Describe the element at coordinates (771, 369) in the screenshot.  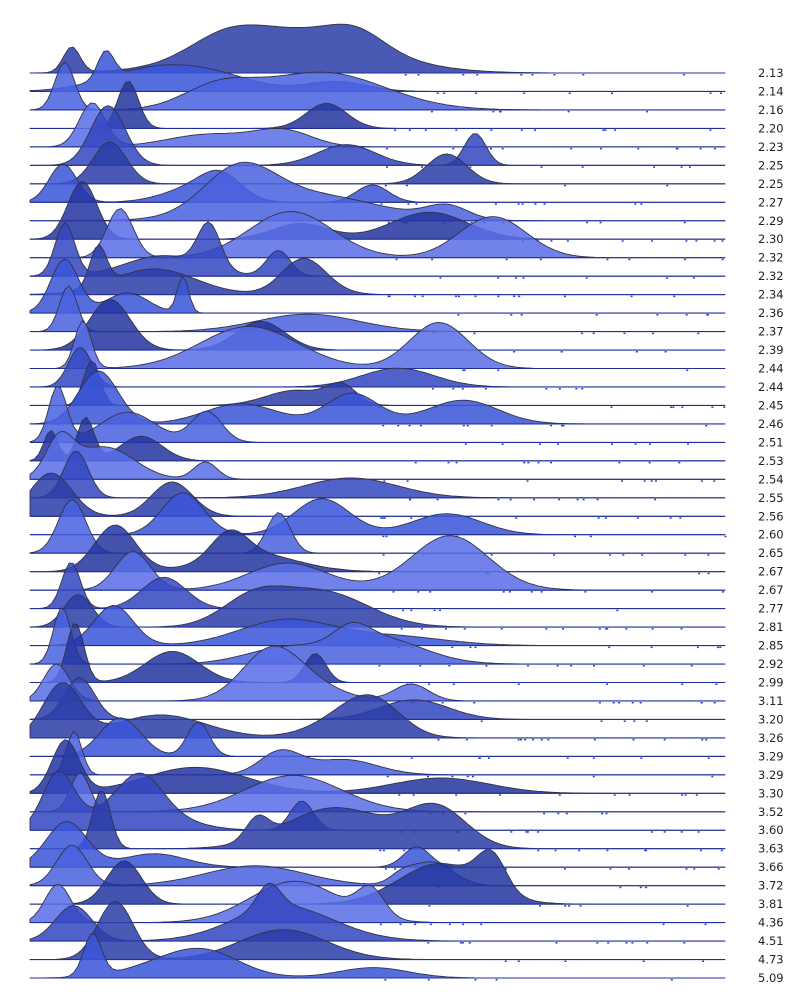
I see `row-label: 2.44` at that location.